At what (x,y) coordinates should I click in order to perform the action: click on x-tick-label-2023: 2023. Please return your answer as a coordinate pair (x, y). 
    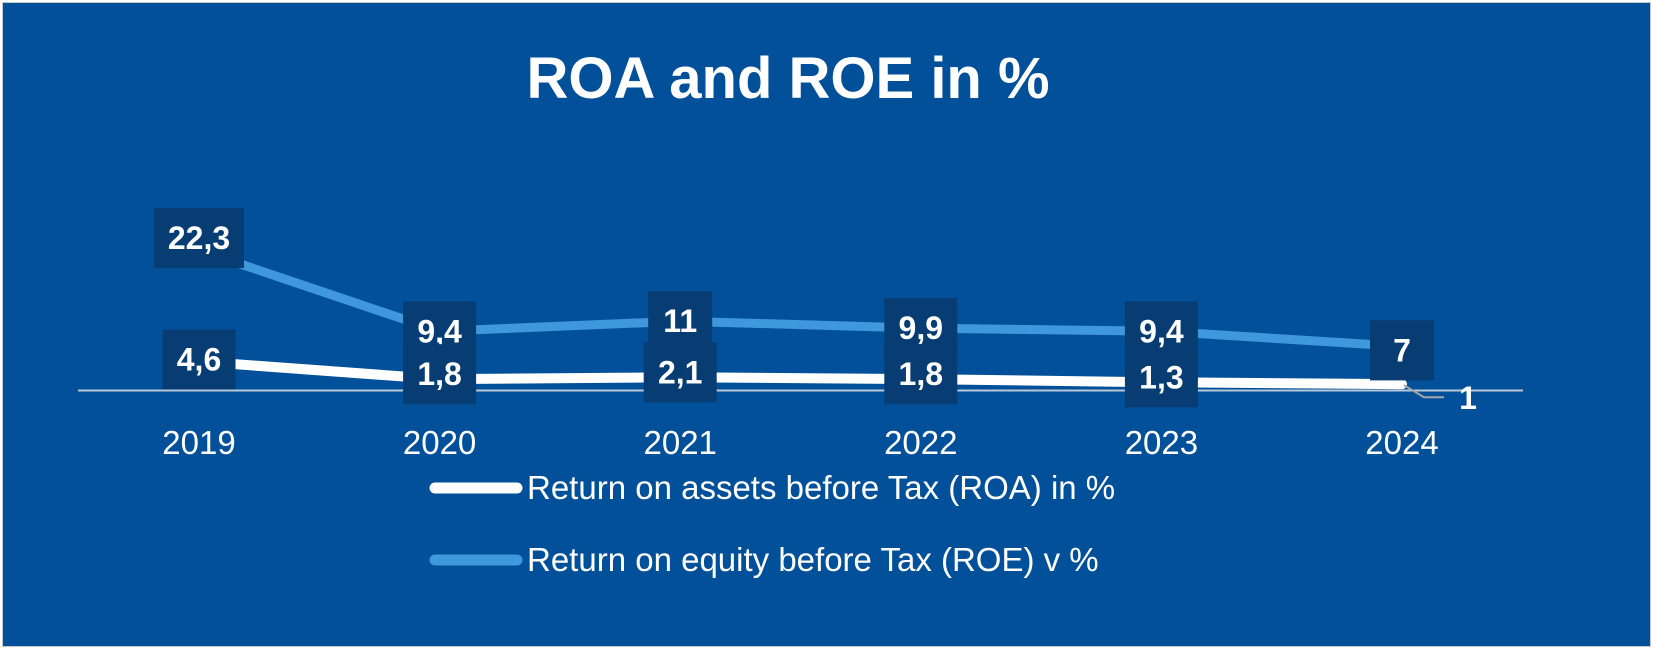
    Looking at the image, I should click on (1161, 442).